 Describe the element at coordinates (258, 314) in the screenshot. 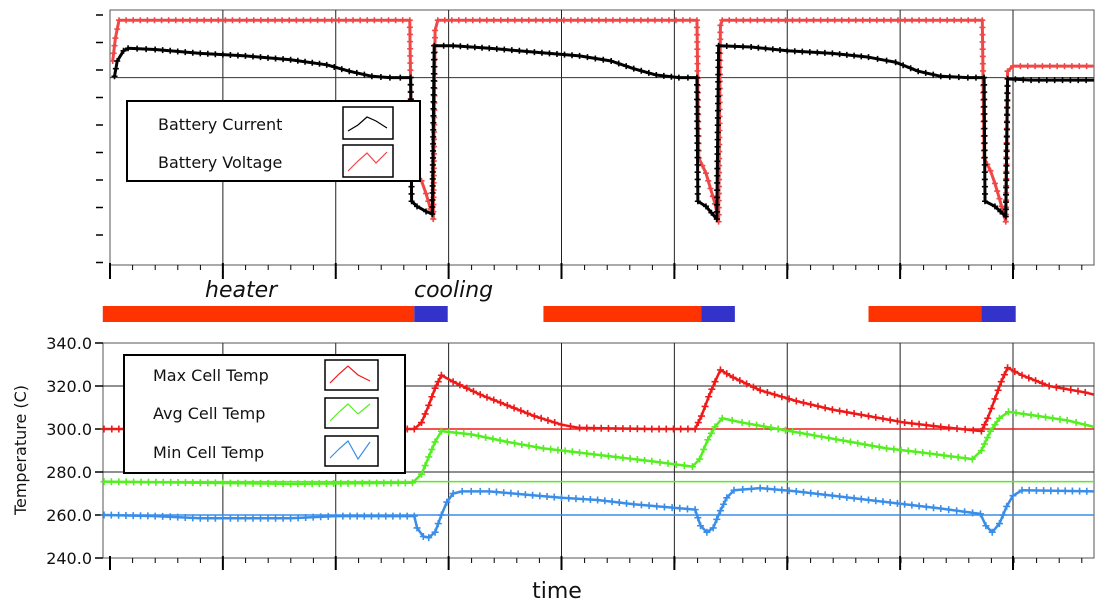

I see `heater-phase-bar` at that location.